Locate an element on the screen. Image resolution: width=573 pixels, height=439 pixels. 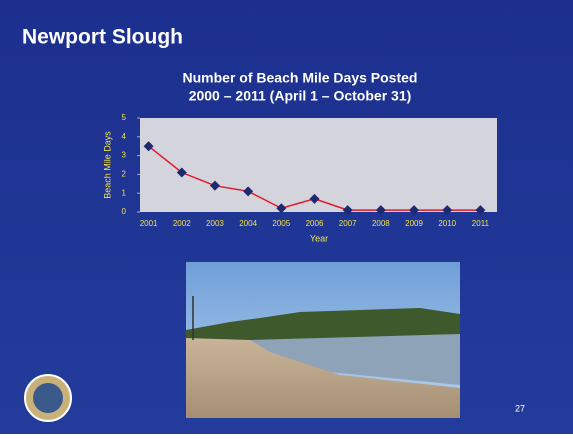
photo-sand is located at coordinates (323, 378).